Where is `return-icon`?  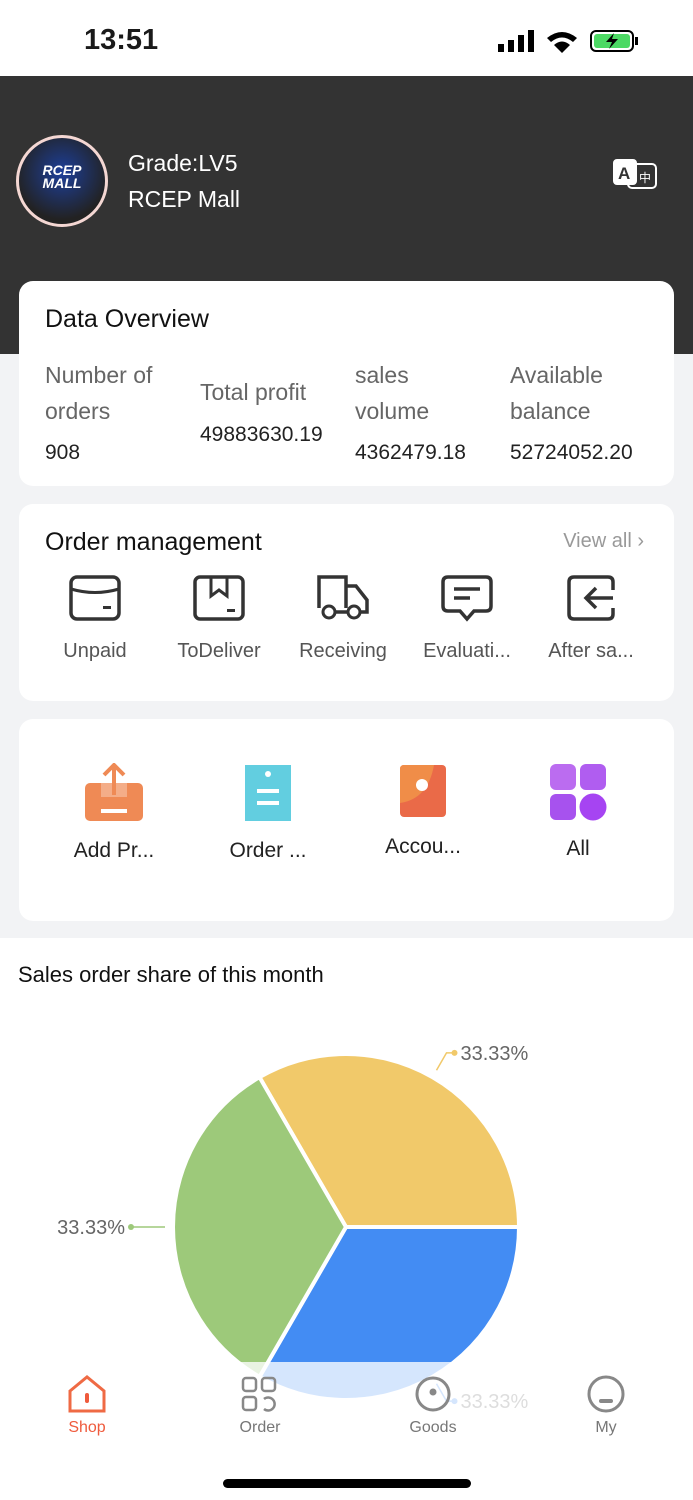 return-icon is located at coordinates (591, 598).